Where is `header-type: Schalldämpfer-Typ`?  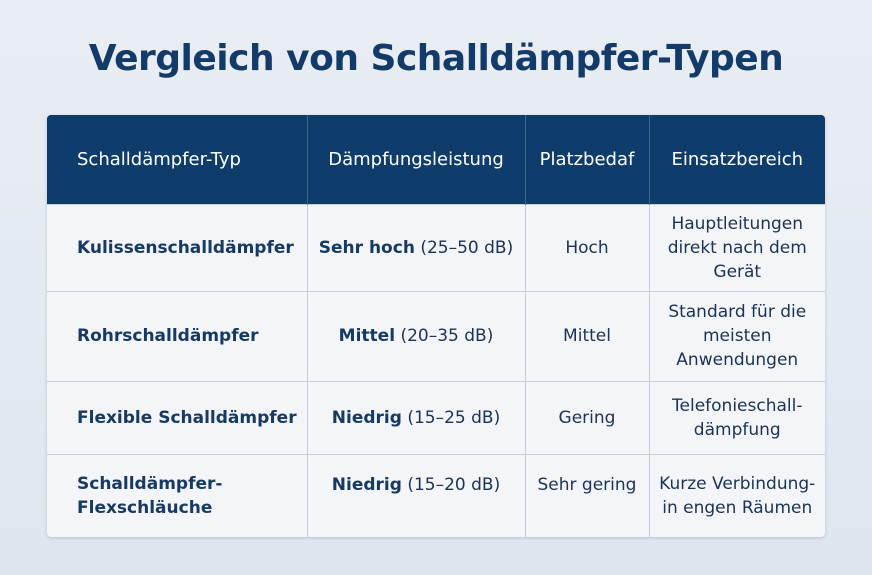
header-type: Schalldämpfer-Typ is located at coordinates (177, 159).